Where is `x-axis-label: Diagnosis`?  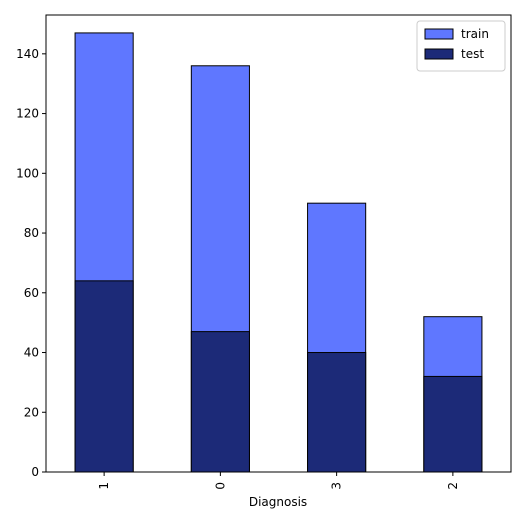
x-axis-label: Diagnosis is located at coordinates (278, 502).